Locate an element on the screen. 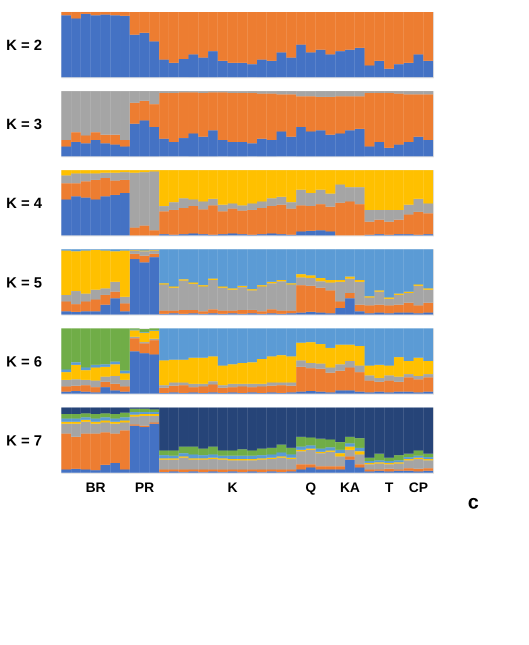 The image size is (529, 645). x-tick-label: PR is located at coordinates (144, 487).